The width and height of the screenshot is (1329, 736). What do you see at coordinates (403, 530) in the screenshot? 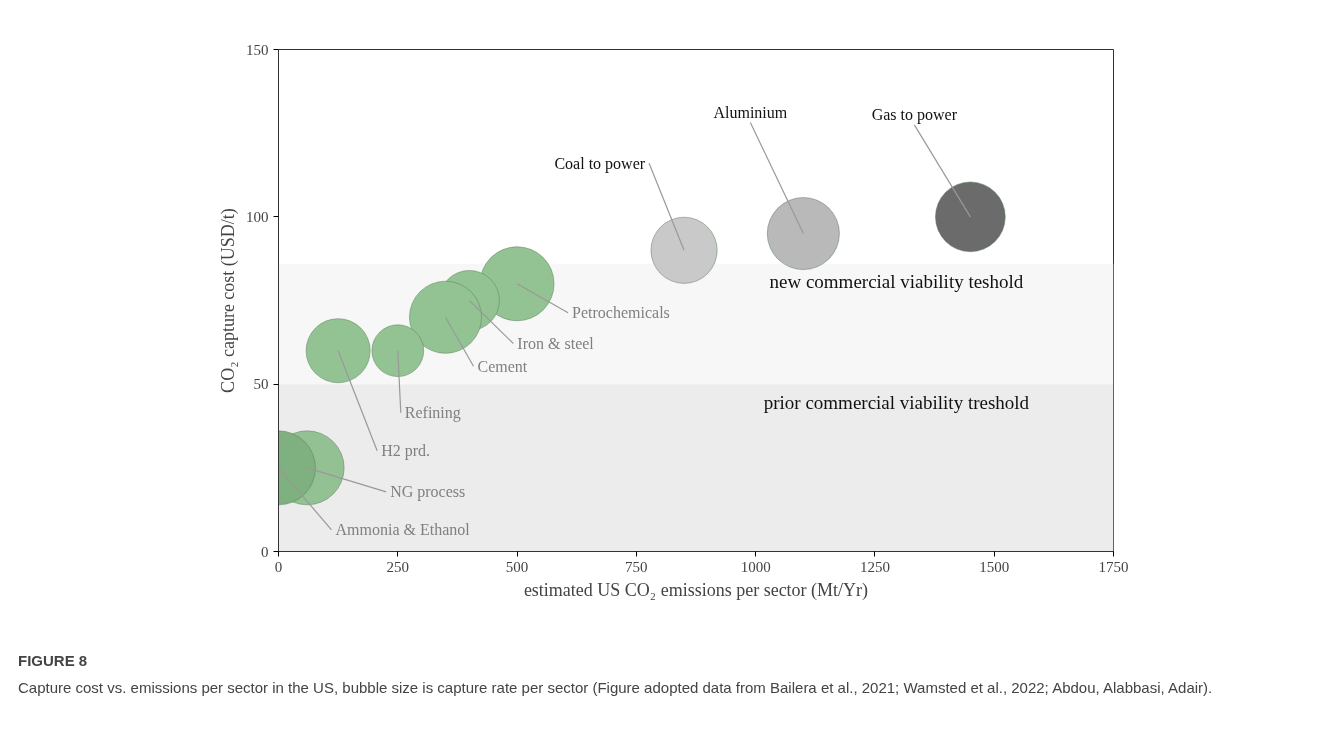
I see `annotation: Ammonia & Ethanol` at bounding box center [403, 530].